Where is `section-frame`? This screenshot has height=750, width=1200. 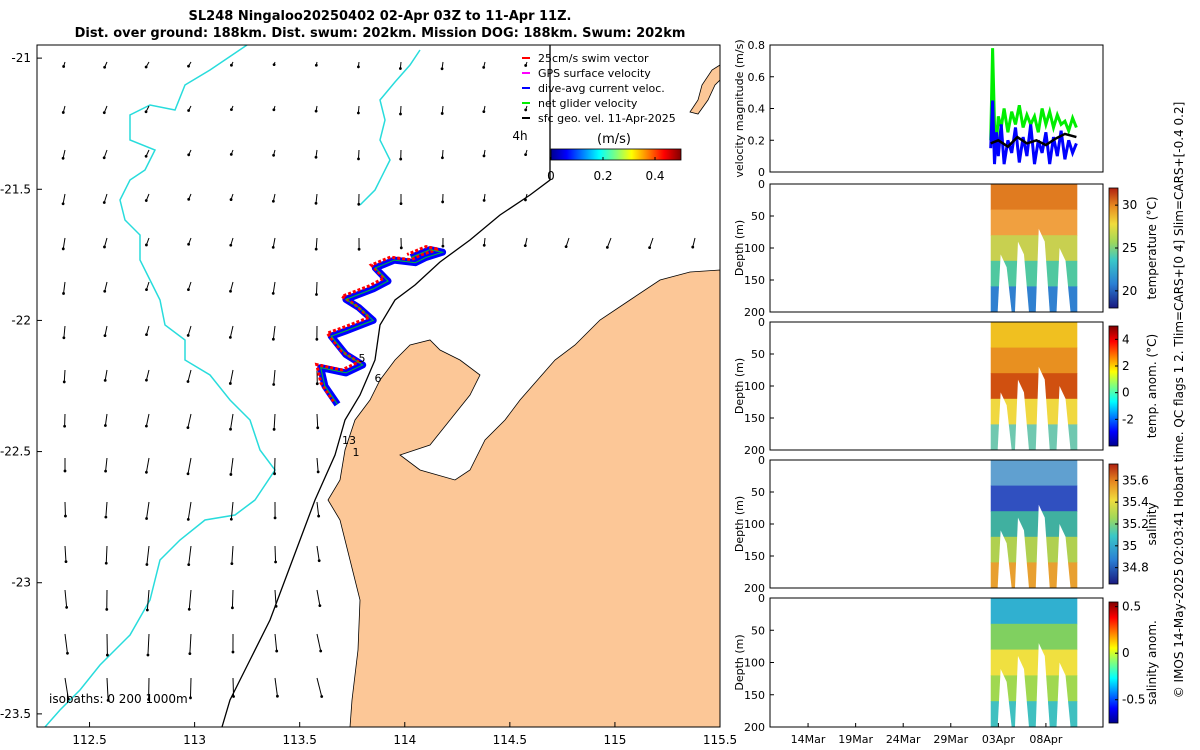 section-frame is located at coordinates (936, 248).